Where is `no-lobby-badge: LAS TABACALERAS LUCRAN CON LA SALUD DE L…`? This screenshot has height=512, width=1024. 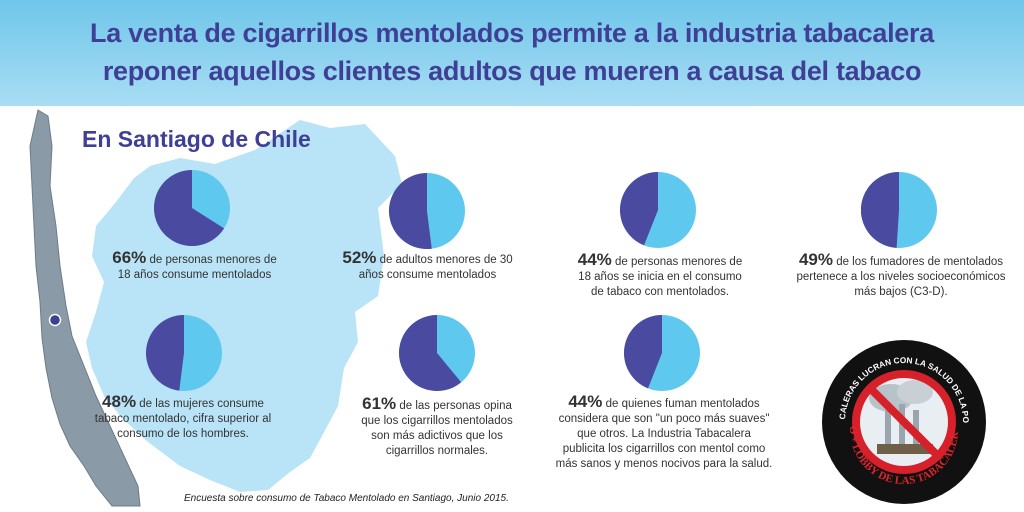
no-lobby-badge: LAS TABACALERAS LUCRAN CON LA SALUD DE L… is located at coordinates (902, 421).